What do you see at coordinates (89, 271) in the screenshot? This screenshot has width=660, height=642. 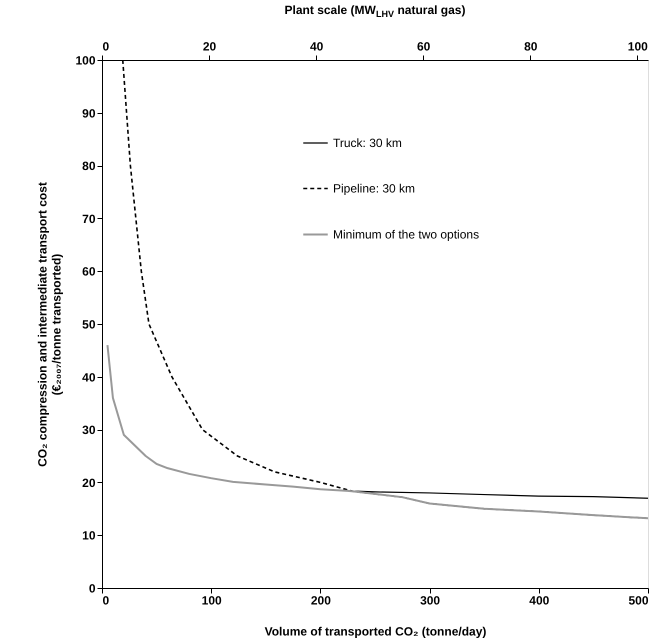 I see `y-tick-label: 60` at bounding box center [89, 271].